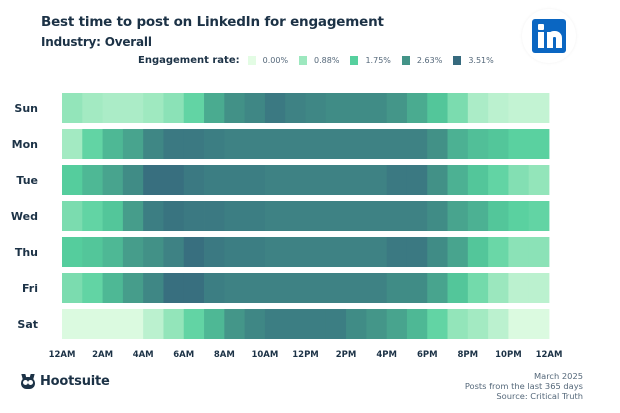 Image resolution: width=620 pixels, height=413 pixels. I want to click on heatmap-cell-sun-4pm, so click(397, 108).